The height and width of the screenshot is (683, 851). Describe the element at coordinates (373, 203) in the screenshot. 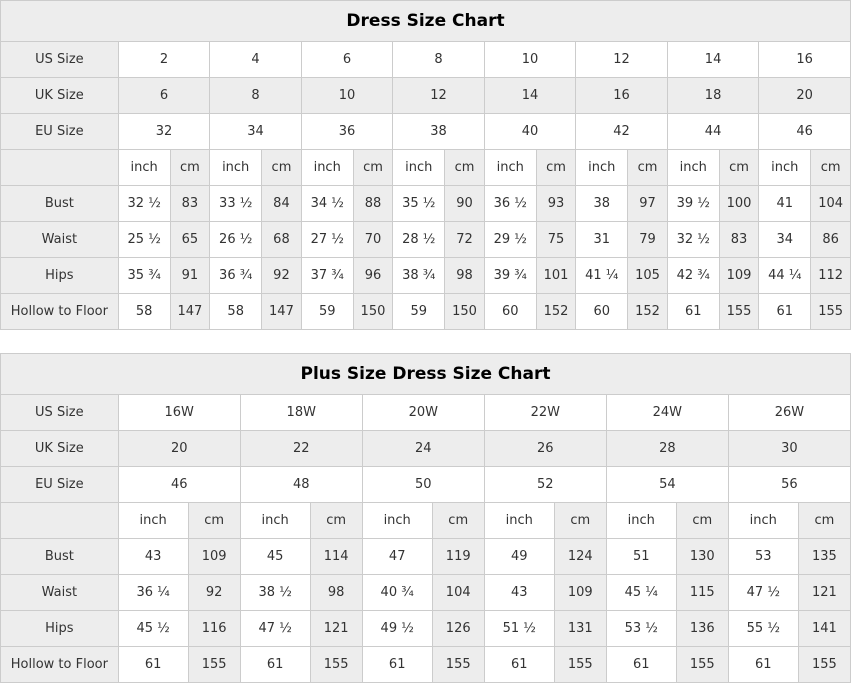

I see `measurement-cell-cm: 88` at that location.